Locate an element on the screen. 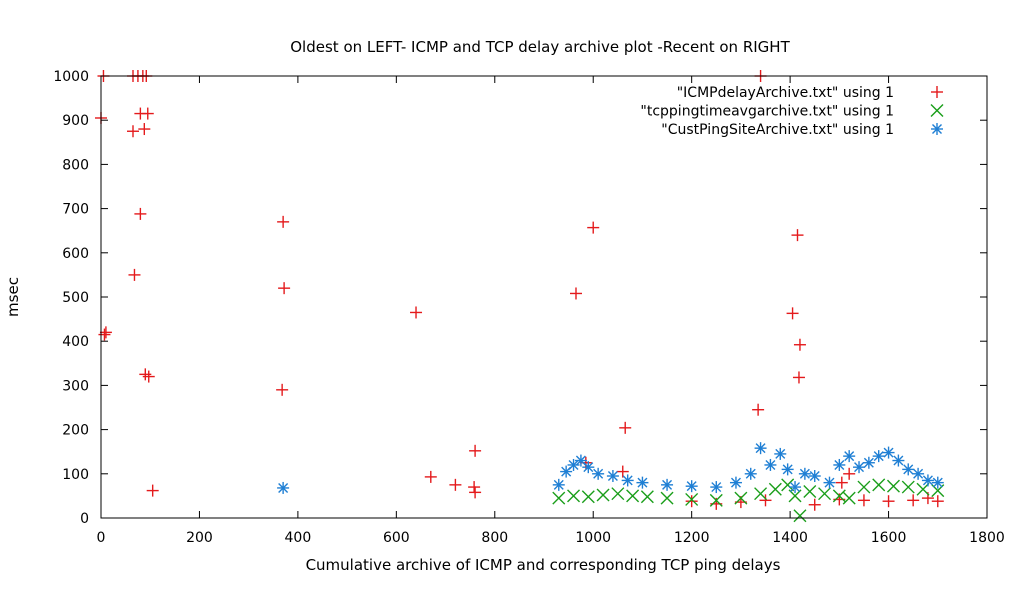 Image resolution: width=1020 pixels, height=600 pixels. y-tick-label: 300 is located at coordinates (75, 386).